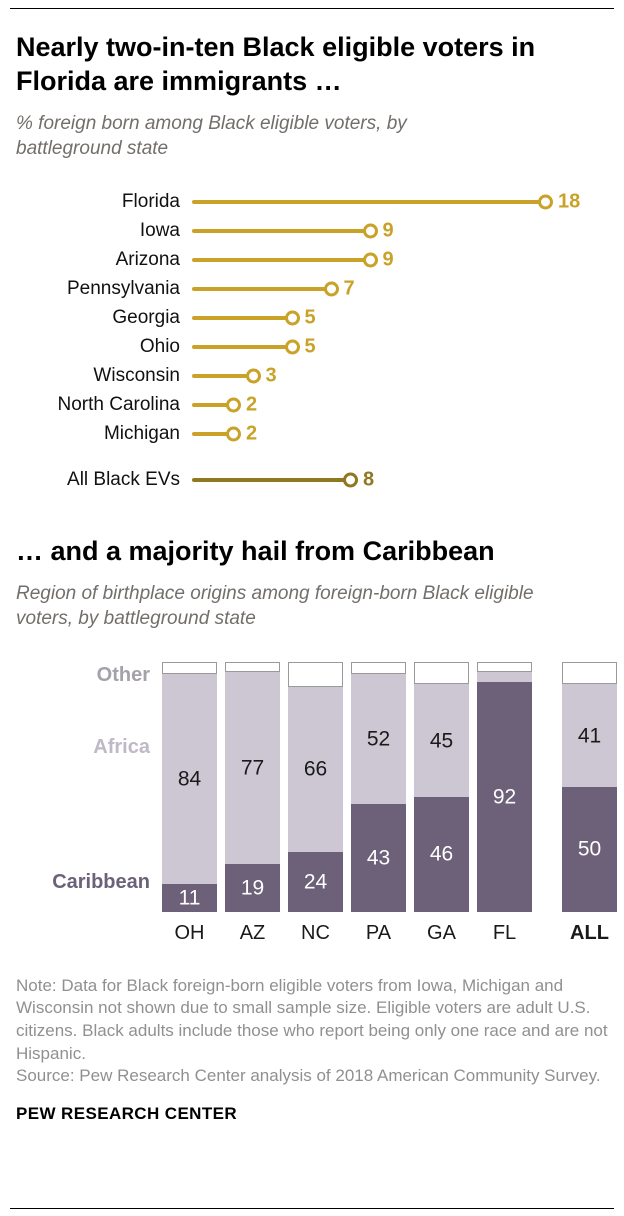 The height and width of the screenshot is (1216, 624). What do you see at coordinates (121, 746) in the screenshot?
I see `series-label-africa: Africa` at bounding box center [121, 746].